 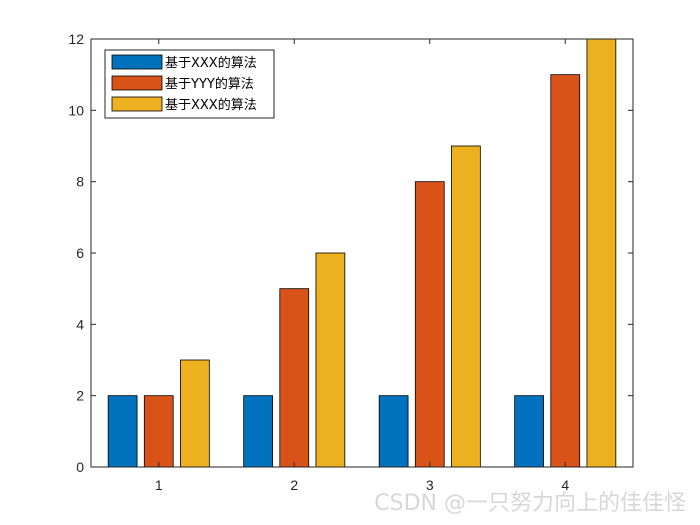 What do you see at coordinates (529, 431) in the screenshot?
I see `bar-series1-cat4` at bounding box center [529, 431].